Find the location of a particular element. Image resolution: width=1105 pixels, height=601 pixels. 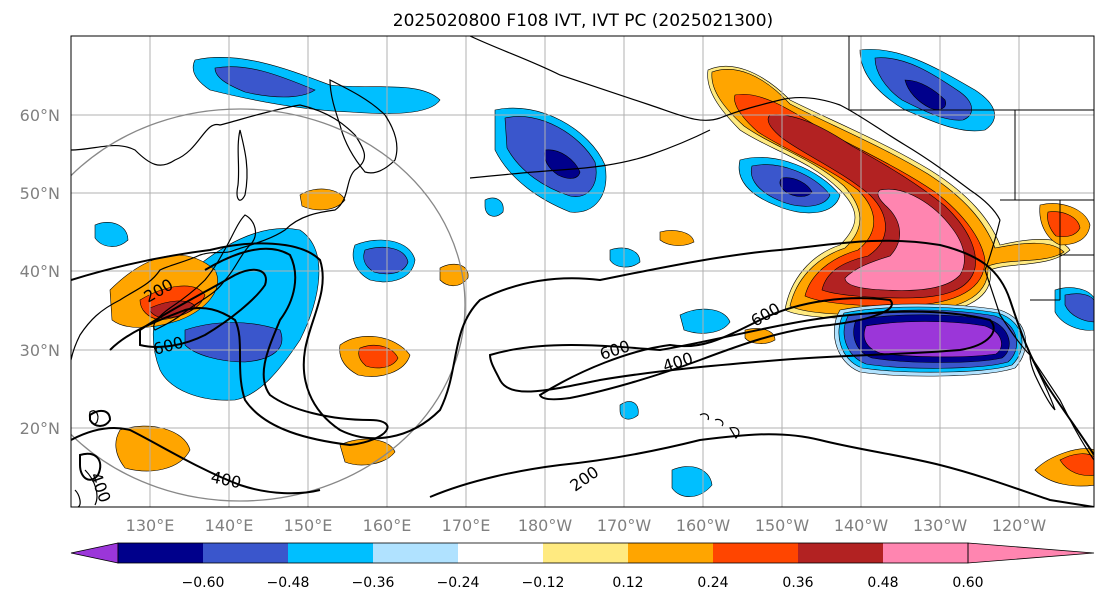

shading-gulf-alaska-pink is located at coordinates (904, 239).